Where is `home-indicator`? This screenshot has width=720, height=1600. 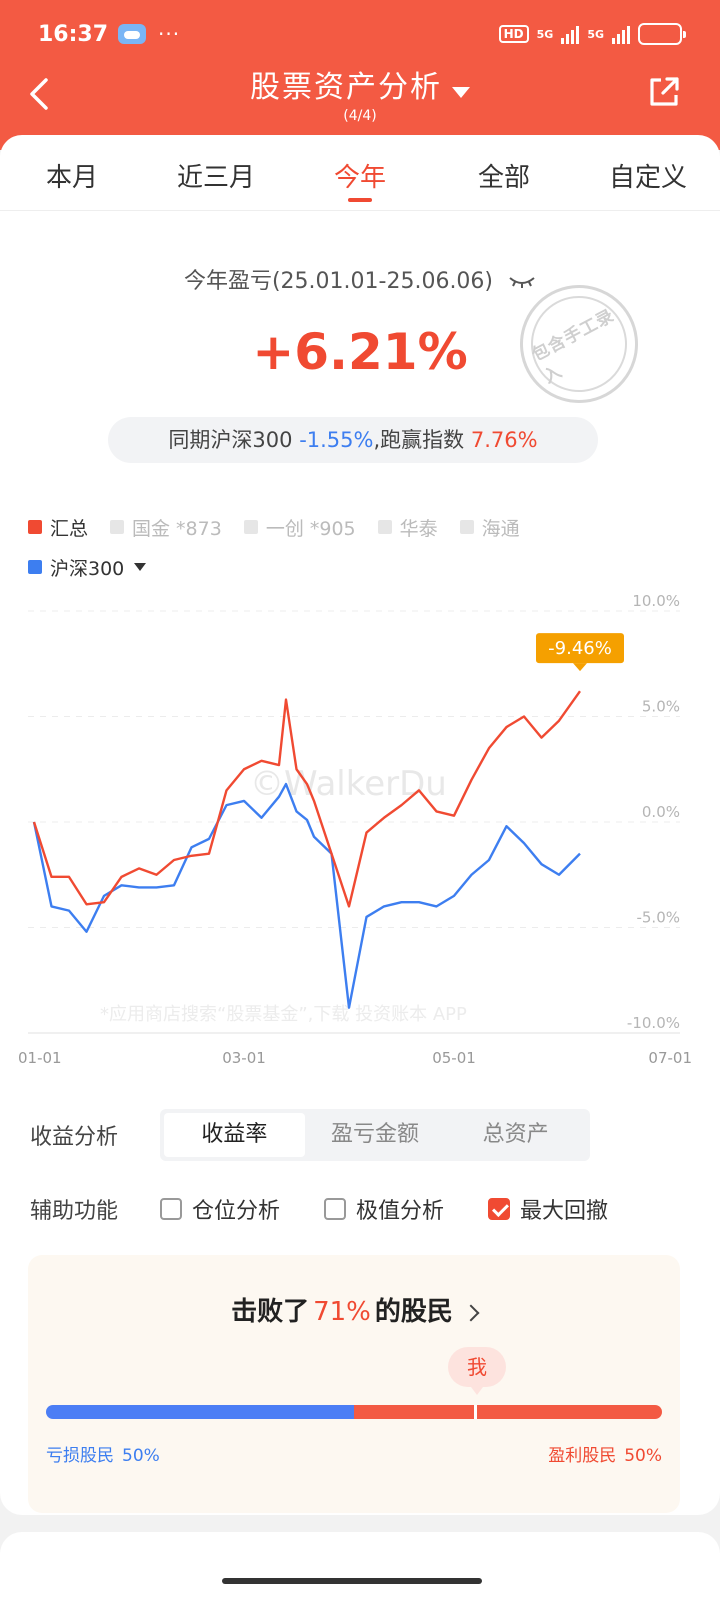 home-indicator is located at coordinates (352, 1581).